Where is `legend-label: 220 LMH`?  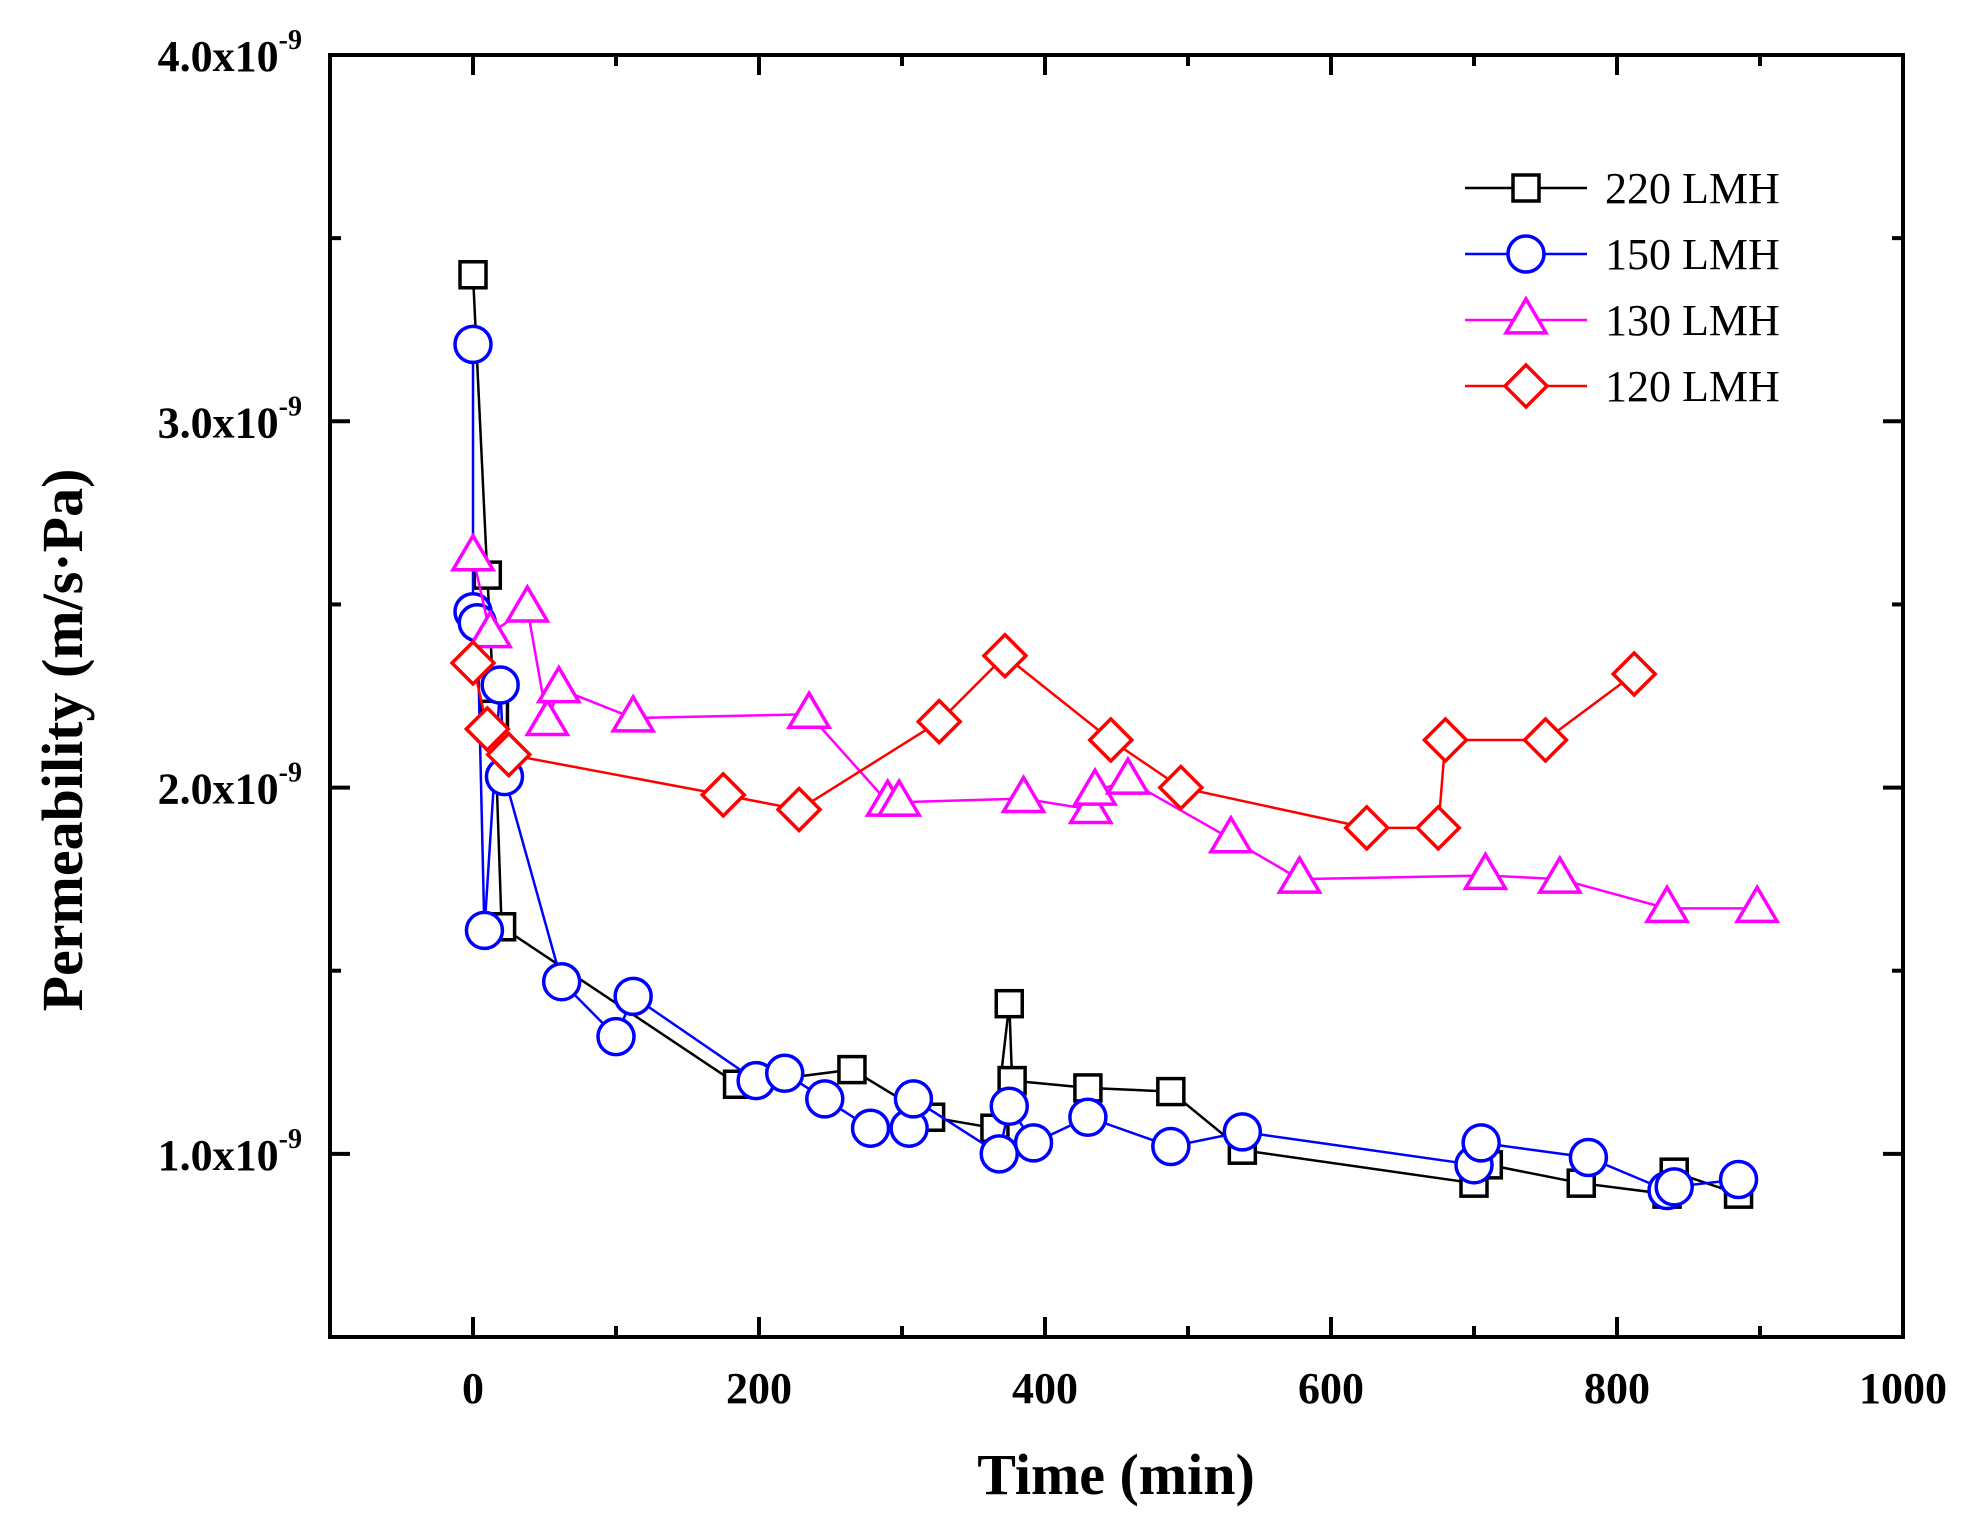 legend-label: 220 LMH is located at coordinates (1692, 188).